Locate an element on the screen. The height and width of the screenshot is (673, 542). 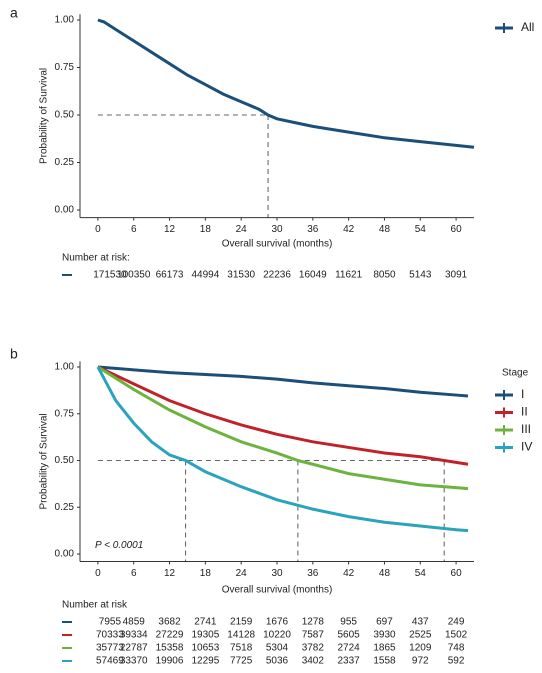
risk-count: 5036 is located at coordinates (277, 661).